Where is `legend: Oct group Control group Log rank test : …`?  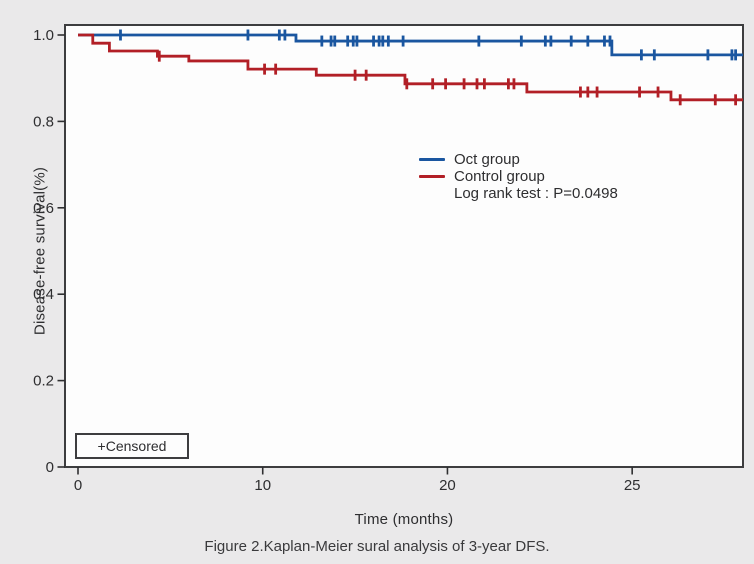 legend: Oct group Control group Log rank test : … is located at coordinates (518, 176).